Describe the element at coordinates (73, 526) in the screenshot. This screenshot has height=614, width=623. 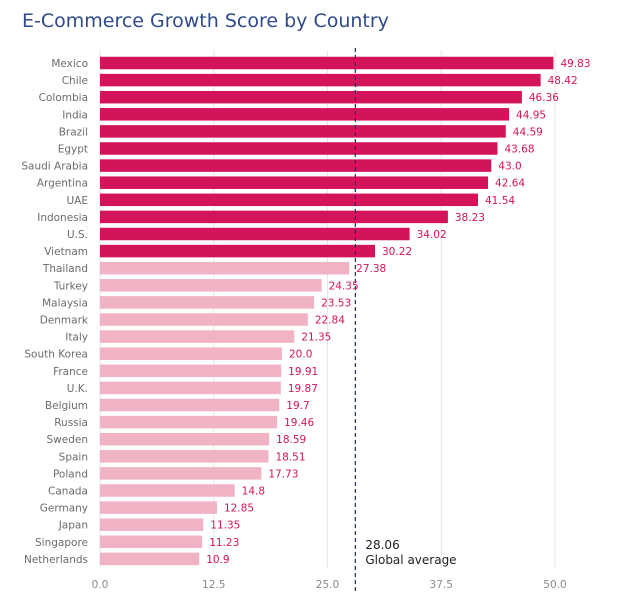
I see `category-label: Japan` at that location.